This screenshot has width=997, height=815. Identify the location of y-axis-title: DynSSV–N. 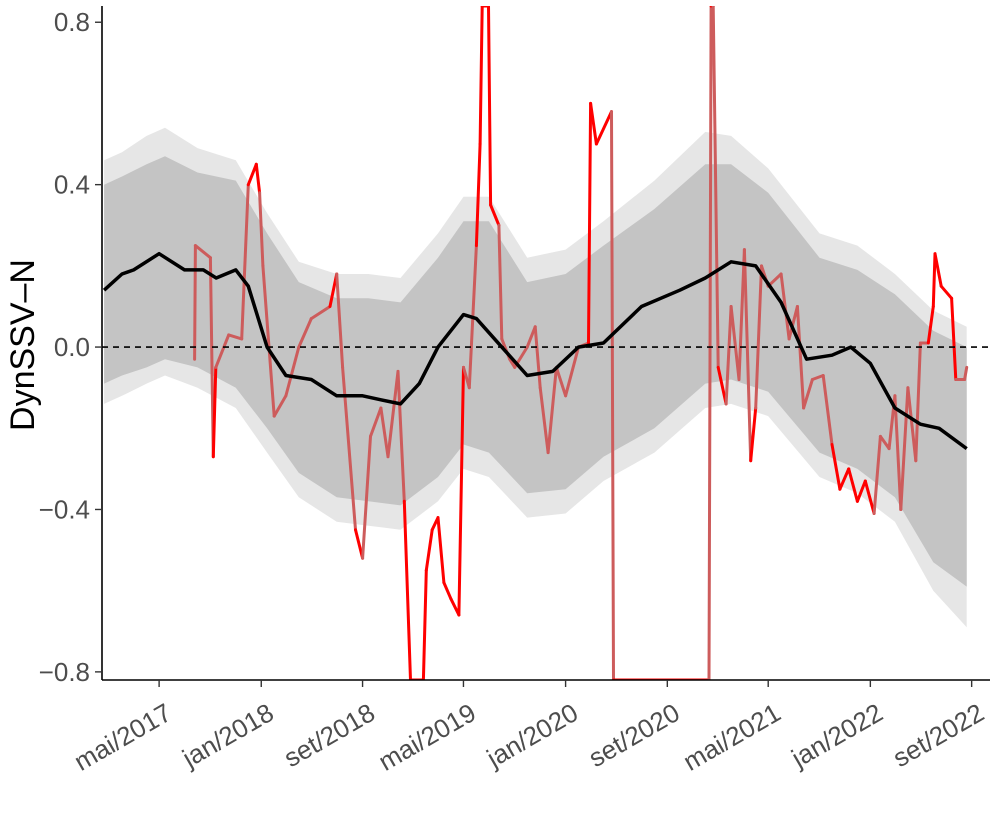
(23, 345).